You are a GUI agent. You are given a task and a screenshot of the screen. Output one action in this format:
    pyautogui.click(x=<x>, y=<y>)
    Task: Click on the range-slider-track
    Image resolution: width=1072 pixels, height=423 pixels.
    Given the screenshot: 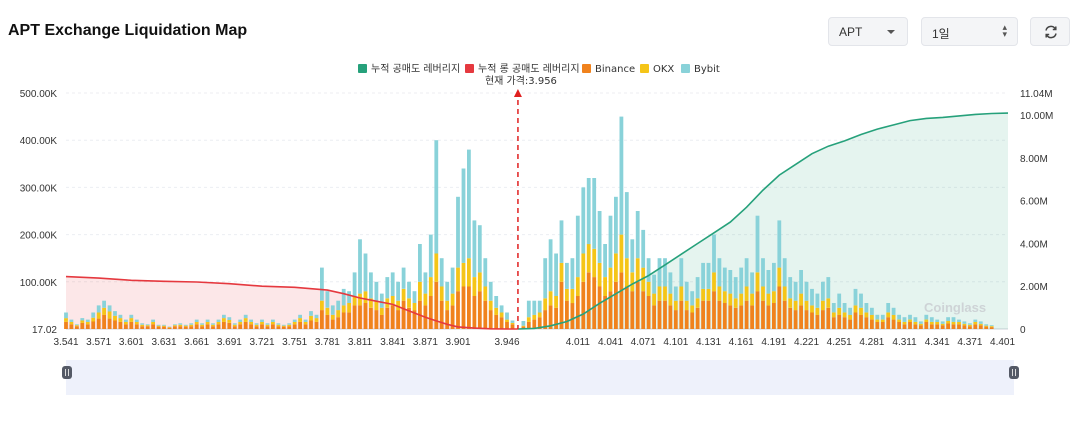 What is the action you would take?
    pyautogui.click(x=540, y=377)
    